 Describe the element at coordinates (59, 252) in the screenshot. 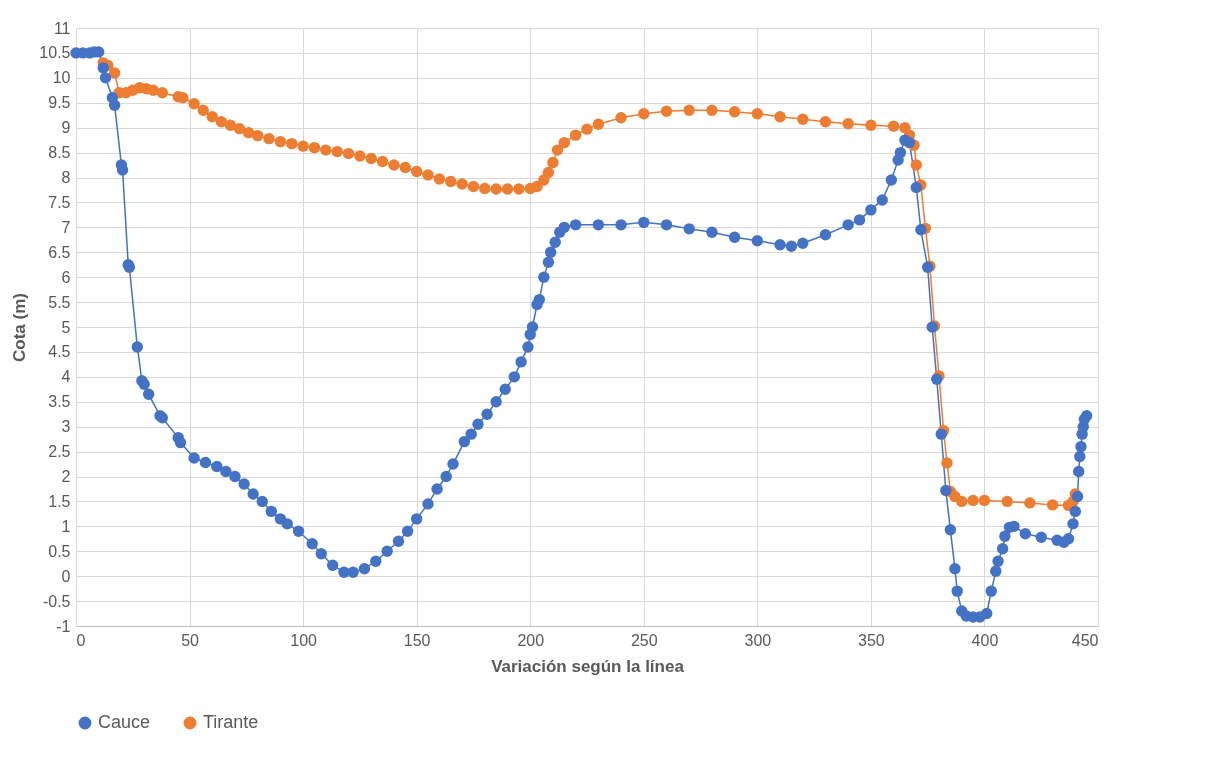

I see `y-tick-label: 6.5` at that location.